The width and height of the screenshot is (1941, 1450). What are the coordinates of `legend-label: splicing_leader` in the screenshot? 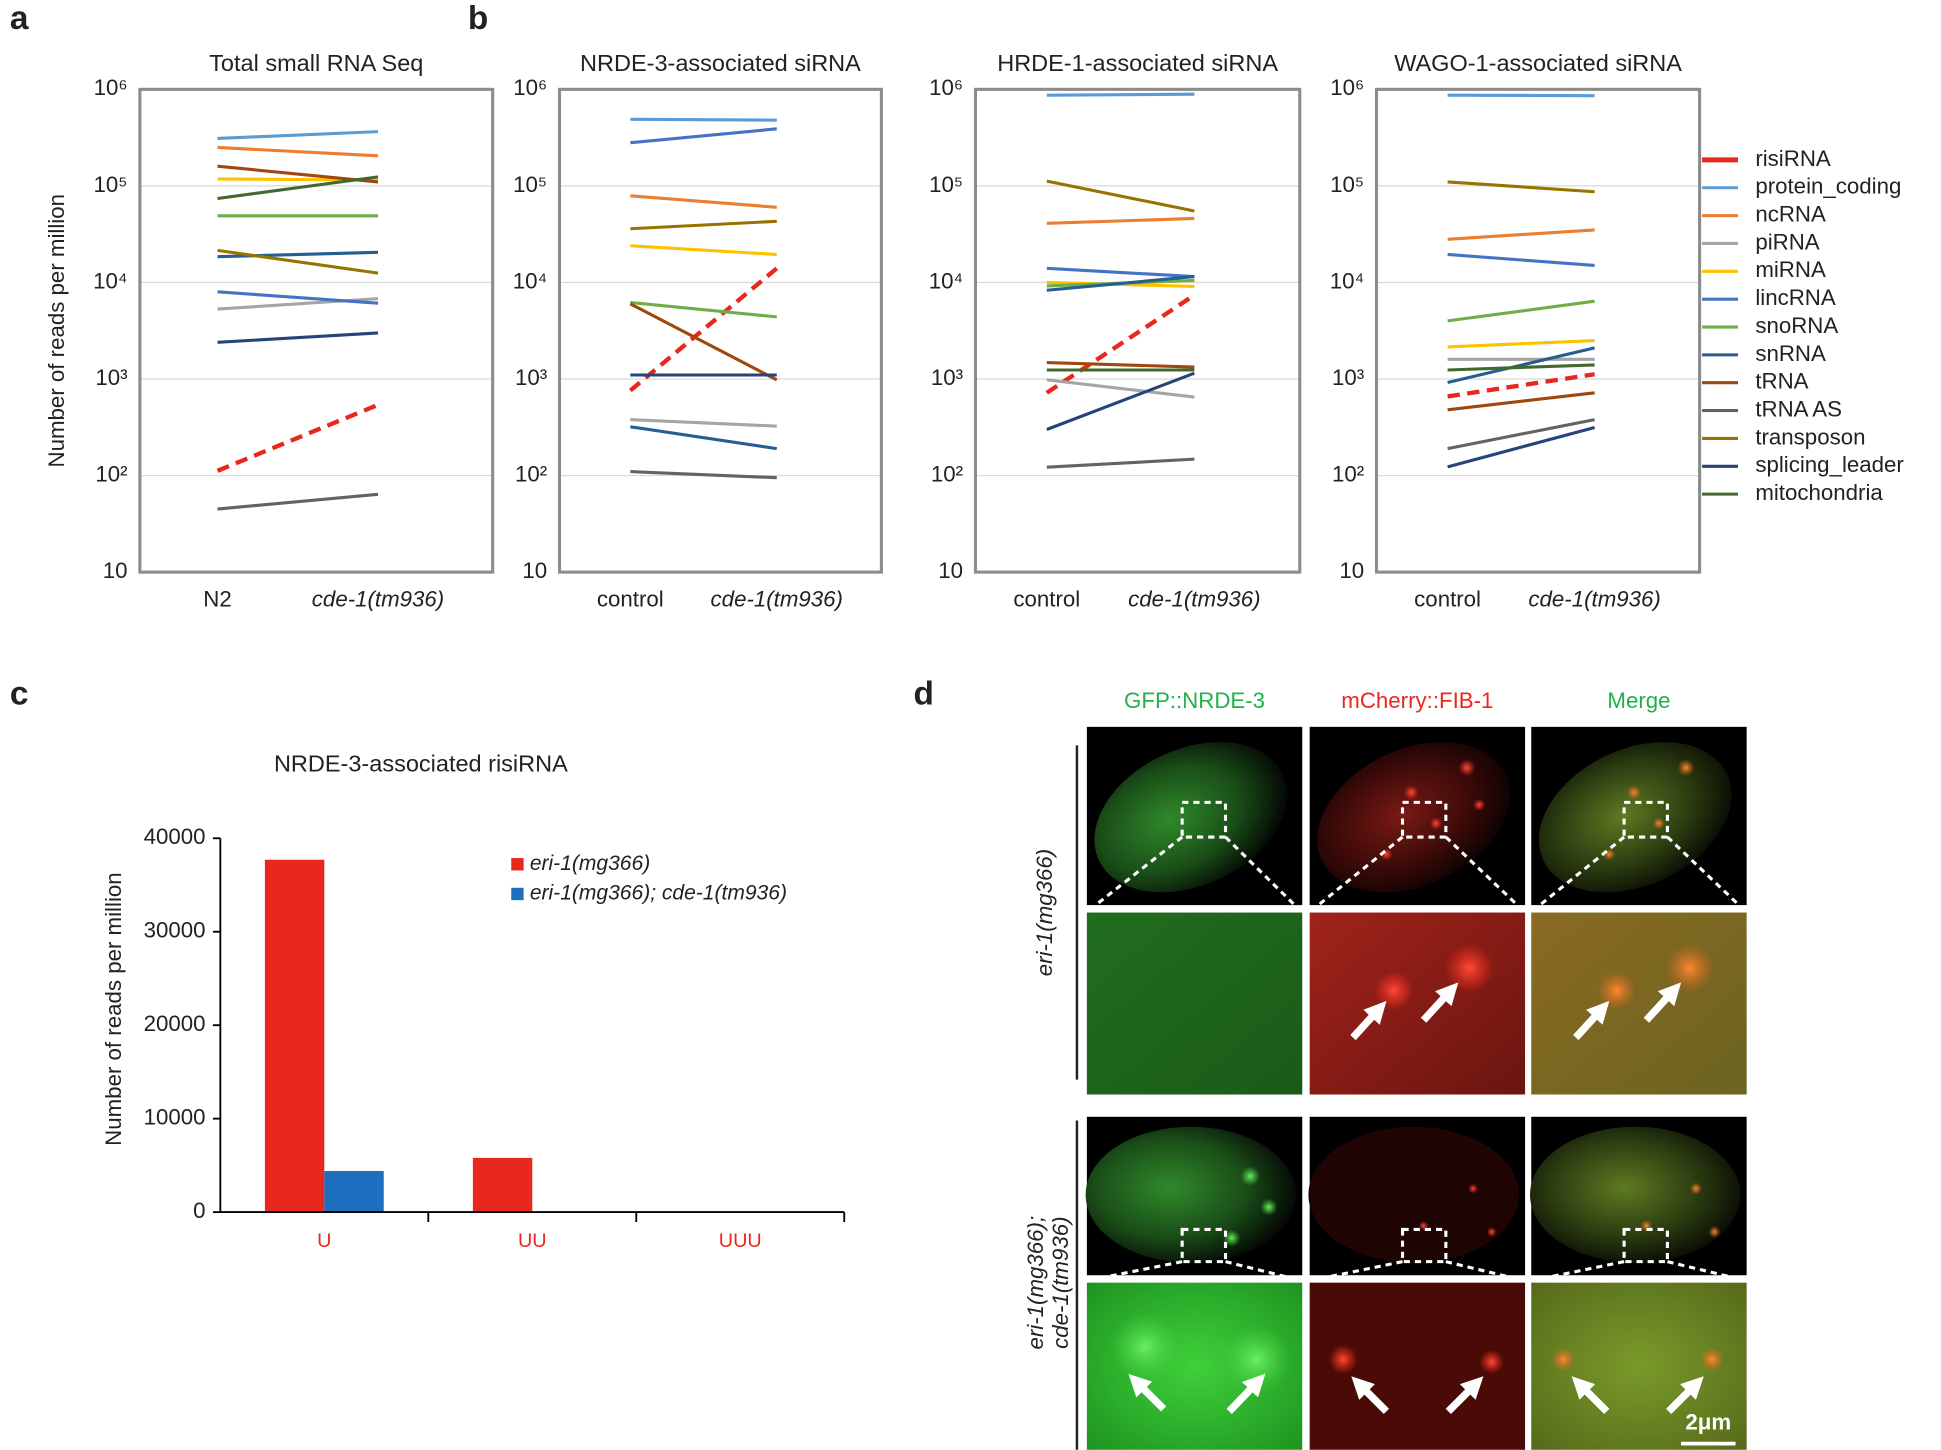 It's located at (1829, 464).